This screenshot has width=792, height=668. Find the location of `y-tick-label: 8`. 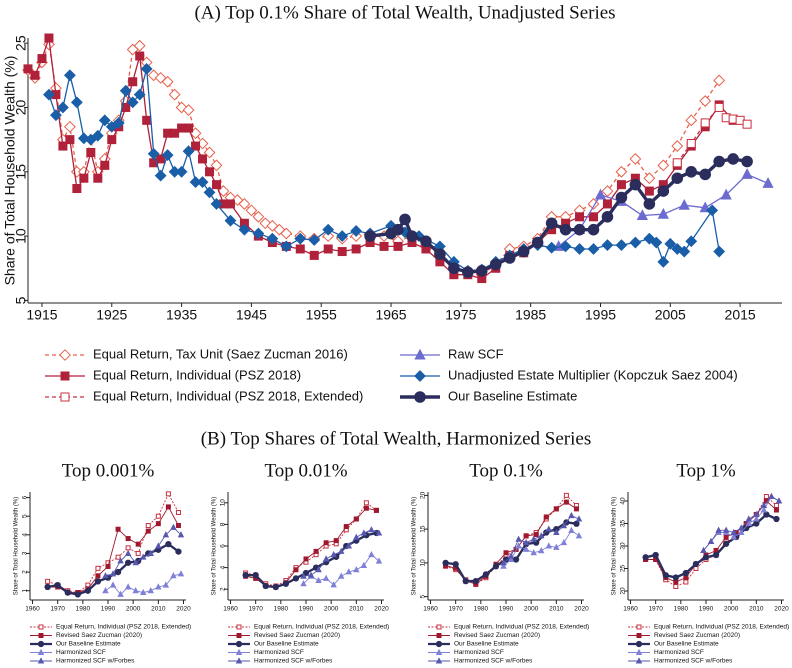

y-tick-label: 8 is located at coordinates (223, 524).